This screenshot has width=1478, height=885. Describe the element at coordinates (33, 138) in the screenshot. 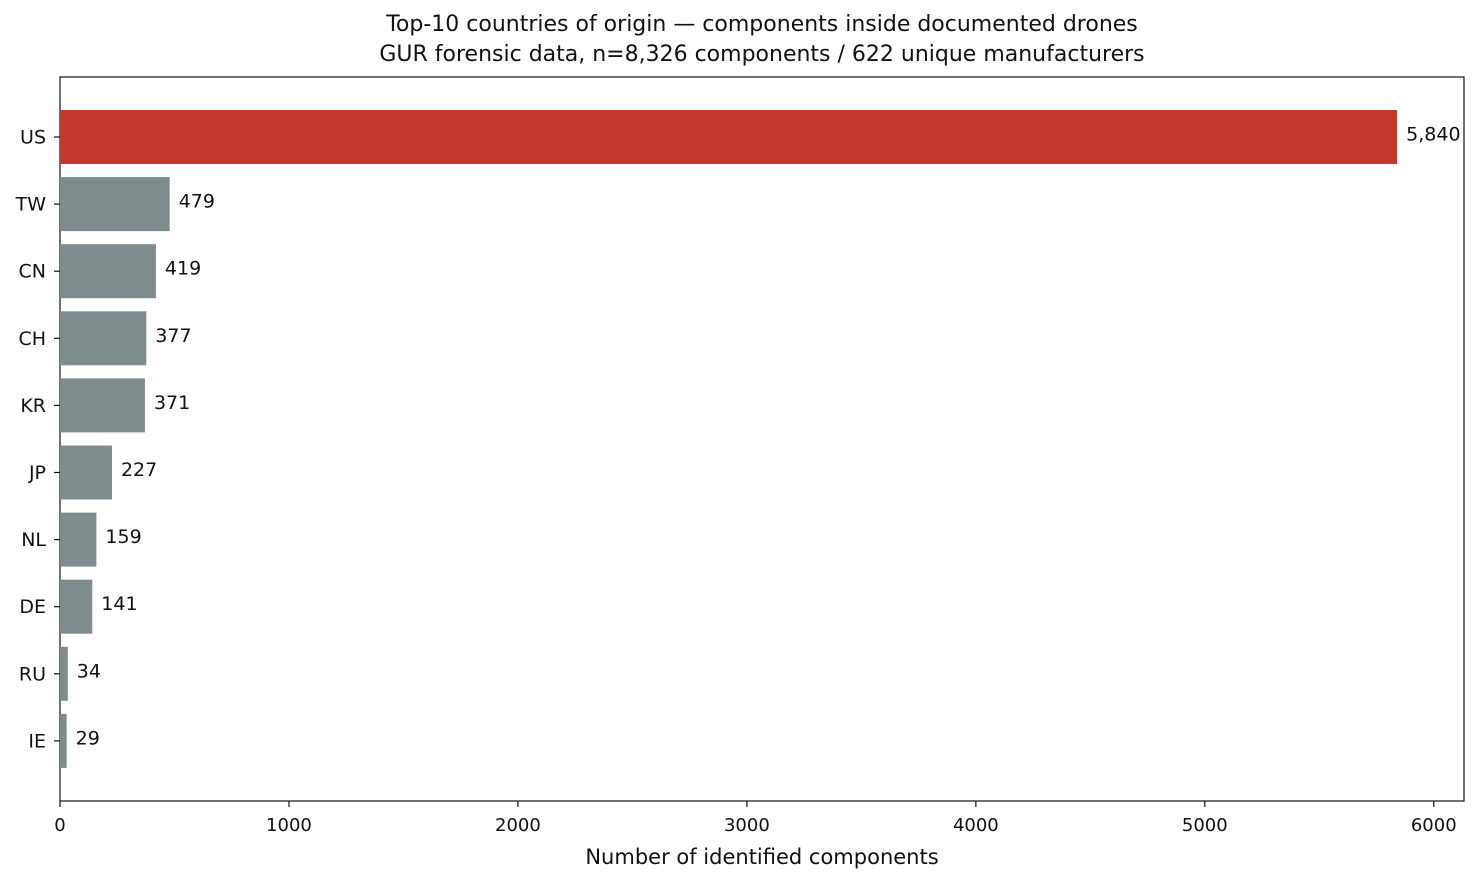

I see `y-tick-label: US` at that location.